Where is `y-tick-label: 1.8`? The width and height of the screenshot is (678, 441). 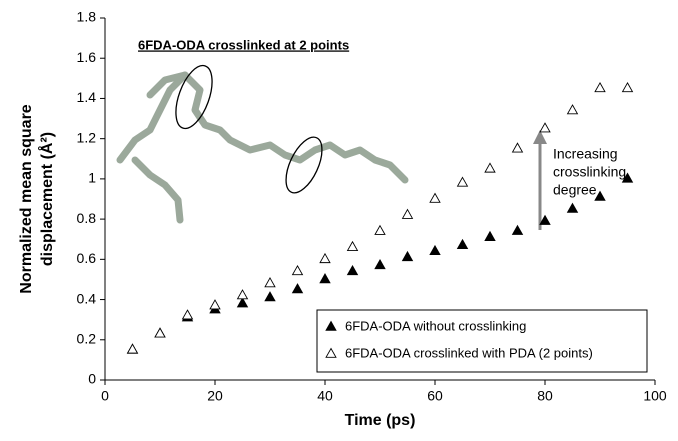 y-tick-label: 1.8 is located at coordinates (87, 17).